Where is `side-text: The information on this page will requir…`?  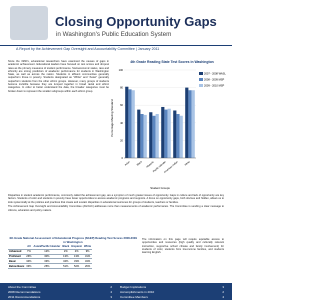 side-text: The information on this page will requir… is located at coordinates (183, 246).